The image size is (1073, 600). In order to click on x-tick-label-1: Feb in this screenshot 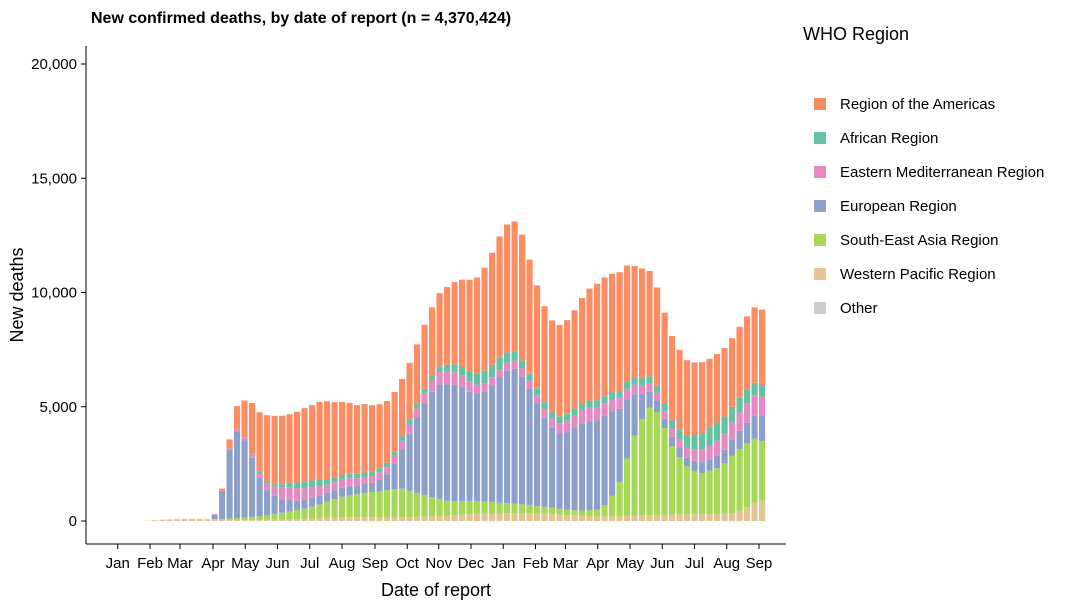, I will do `click(150, 563)`.